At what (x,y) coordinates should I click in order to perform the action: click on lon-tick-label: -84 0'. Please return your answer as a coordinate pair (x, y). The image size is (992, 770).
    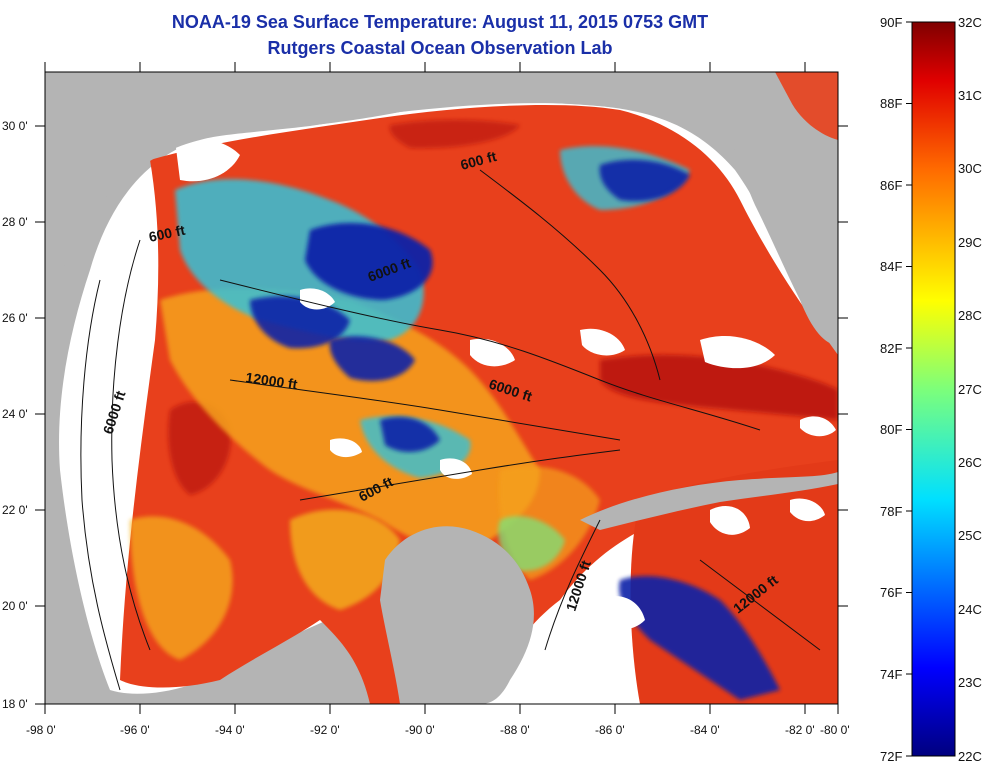
    Looking at the image, I should click on (705, 730).